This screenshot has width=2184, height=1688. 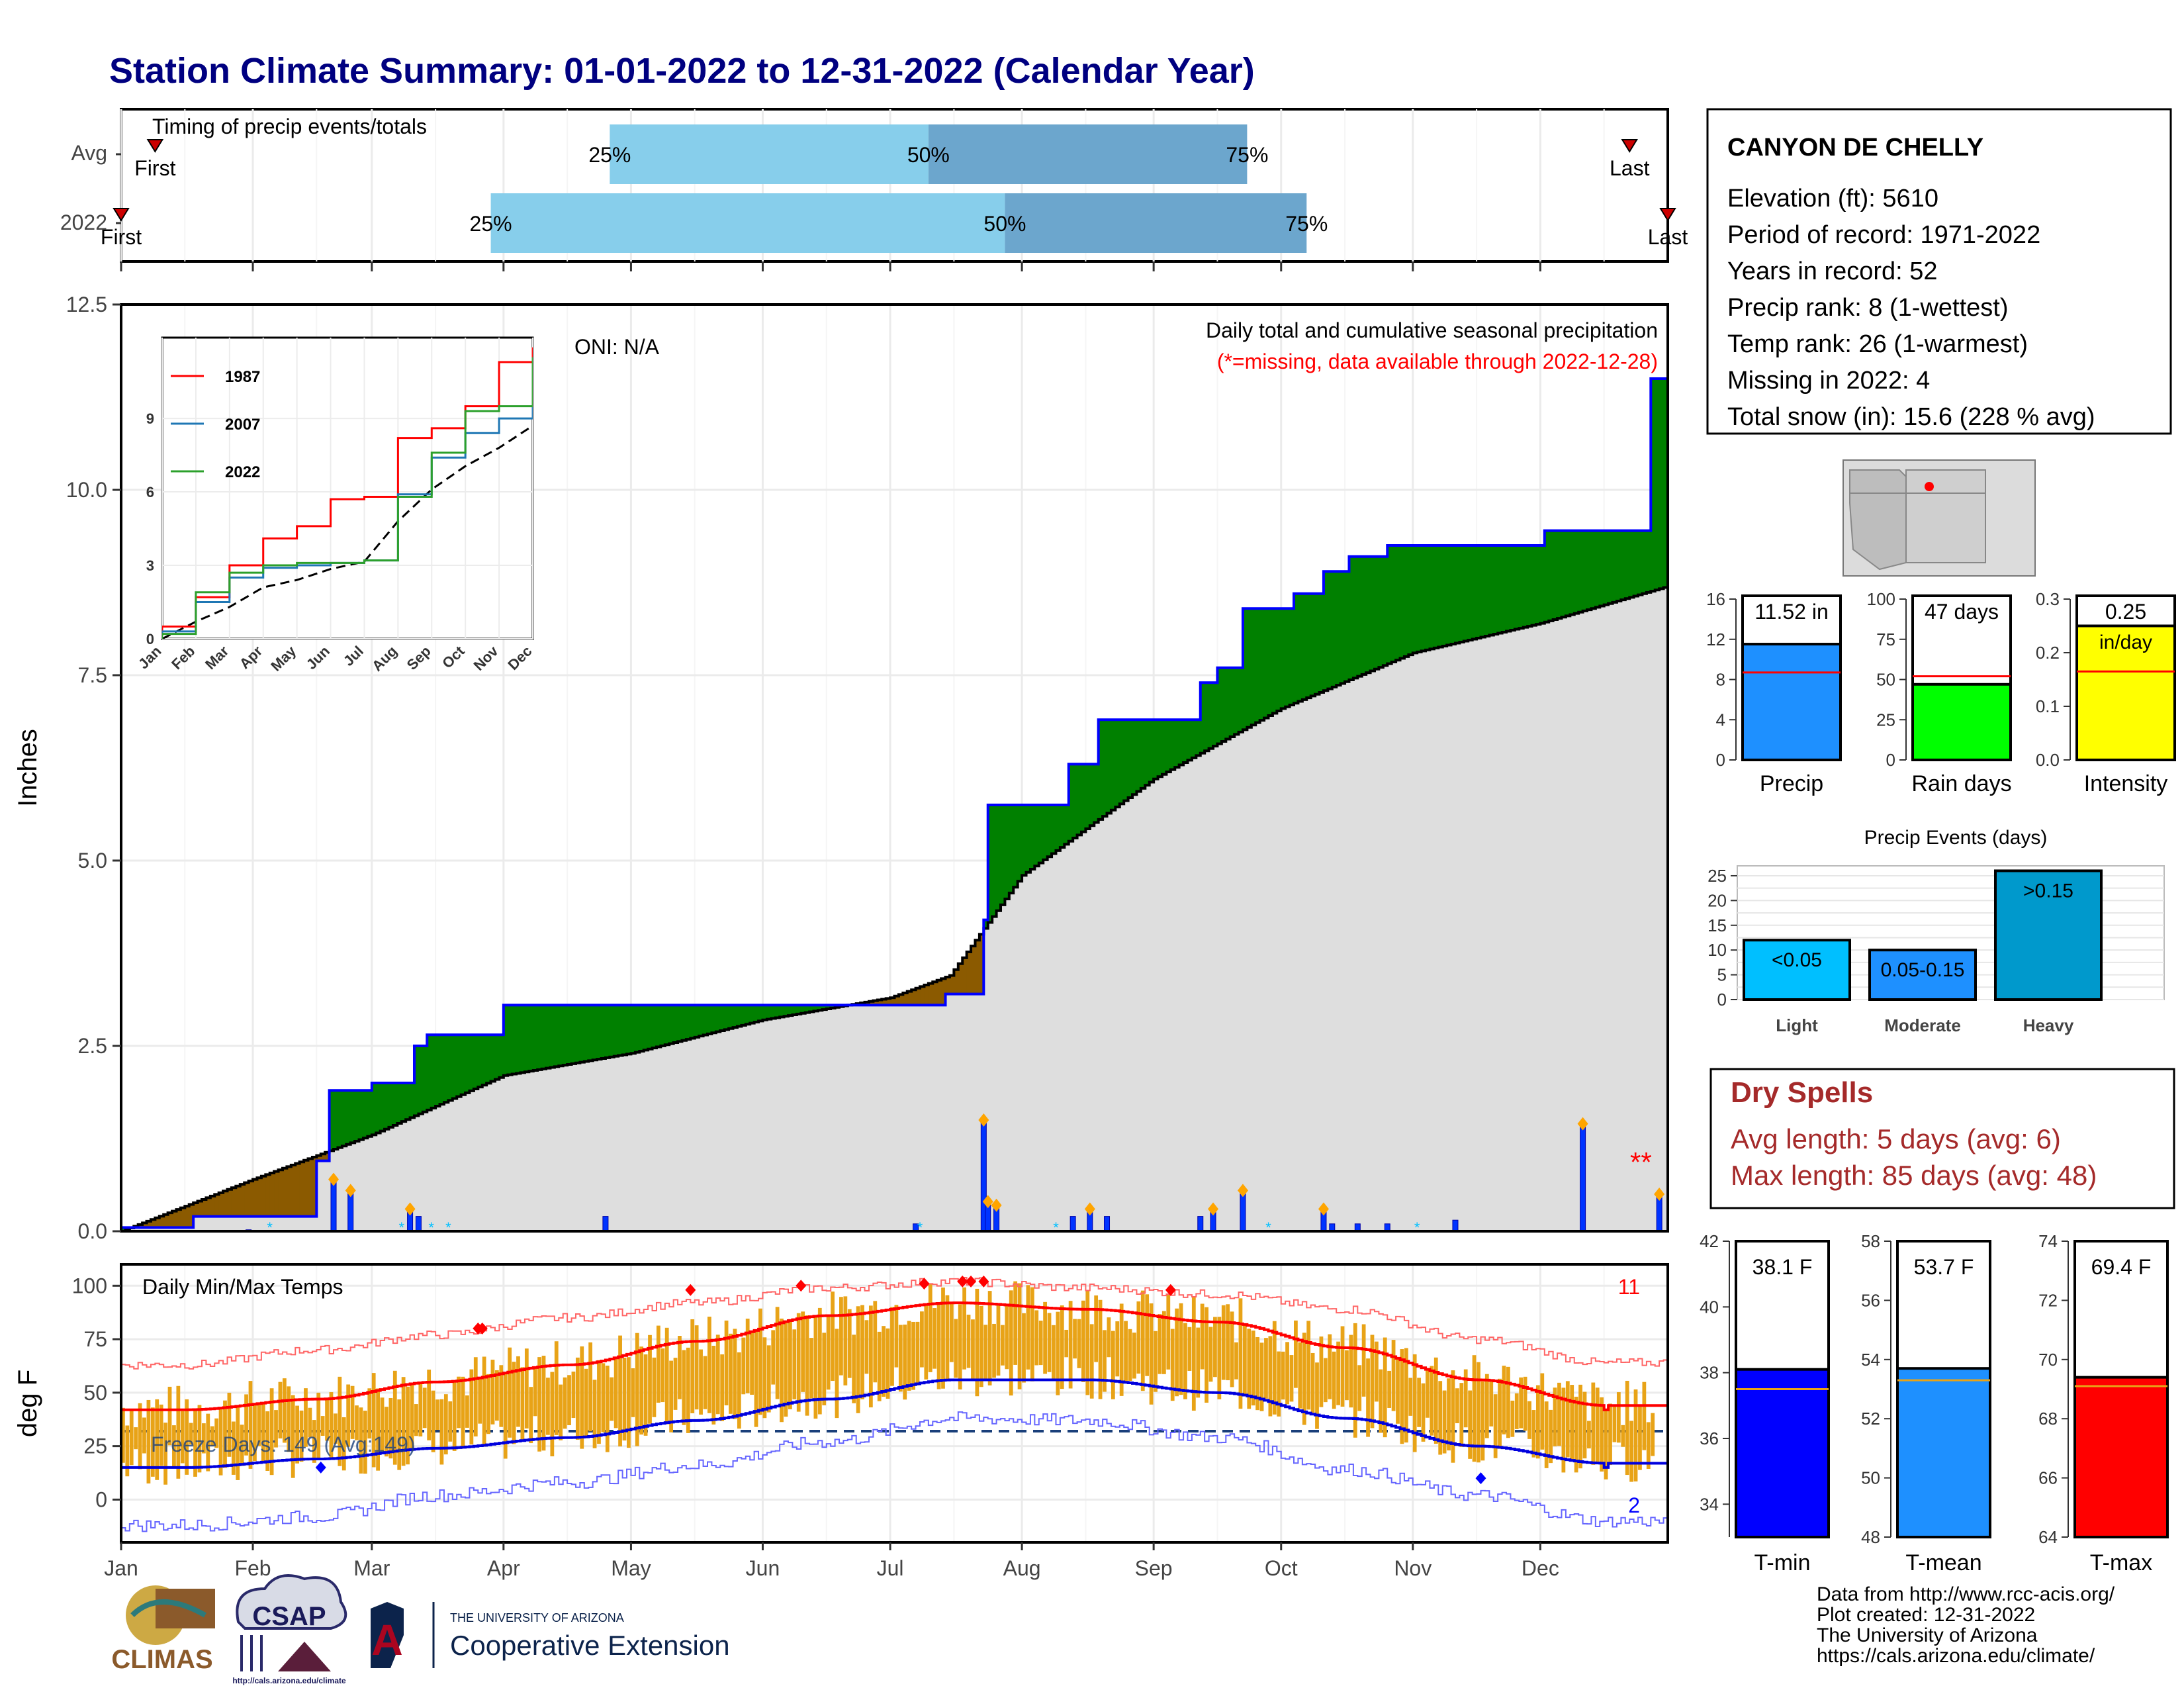 I want to click on stat-category-label: Intensity, so click(x=2126, y=783).